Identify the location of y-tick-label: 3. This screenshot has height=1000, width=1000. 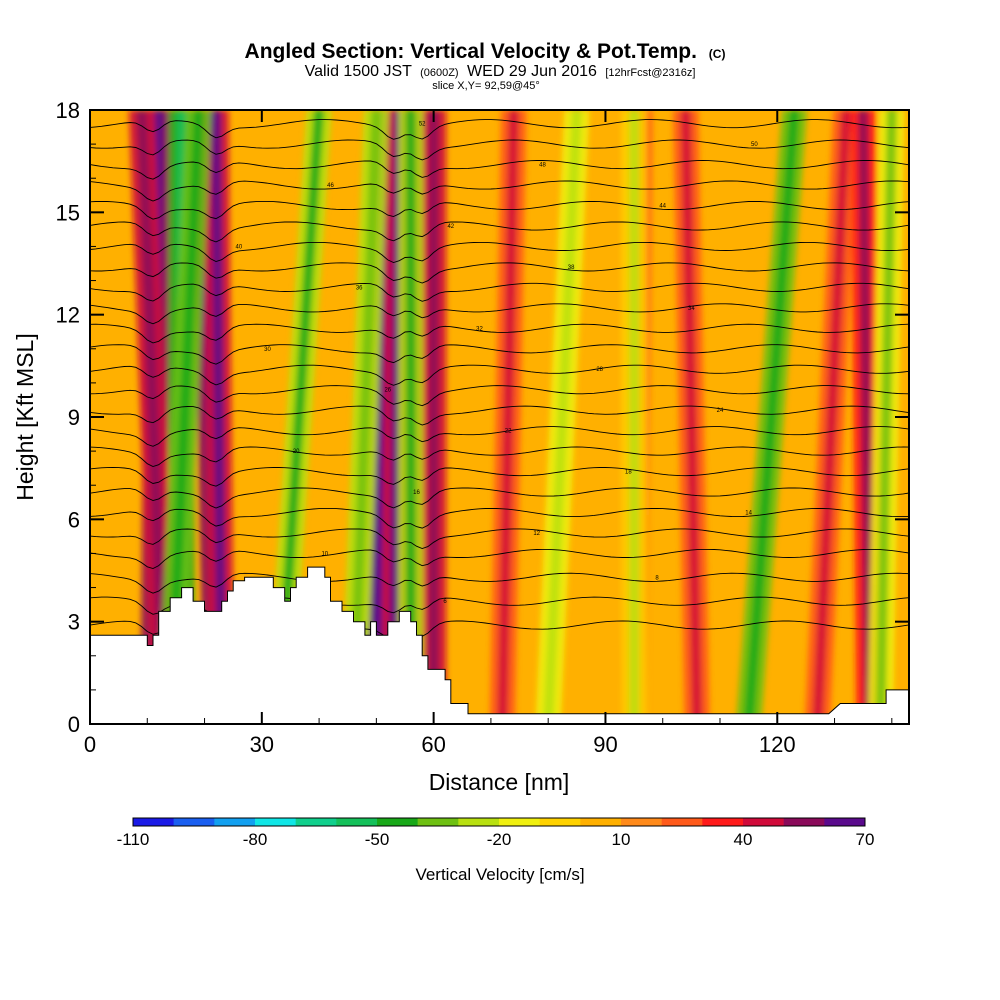
(74, 622).